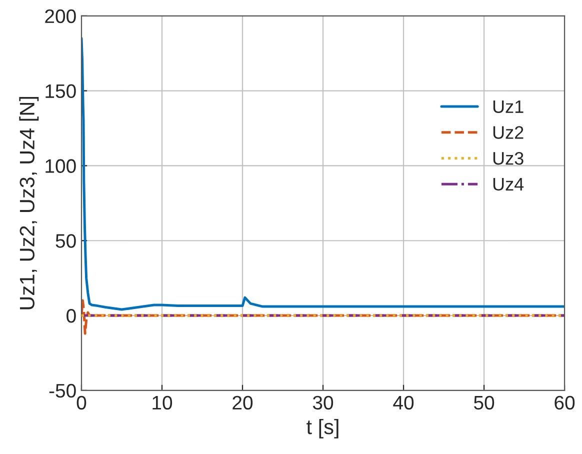  I want to click on x-tick-label: 10, so click(162, 403).